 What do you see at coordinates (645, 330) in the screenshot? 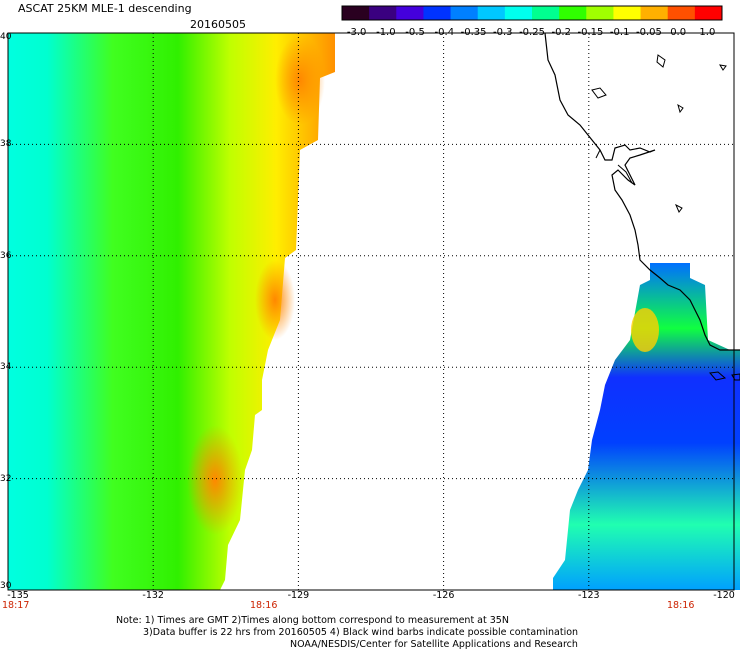
I see `east-swath-hotspot` at bounding box center [645, 330].